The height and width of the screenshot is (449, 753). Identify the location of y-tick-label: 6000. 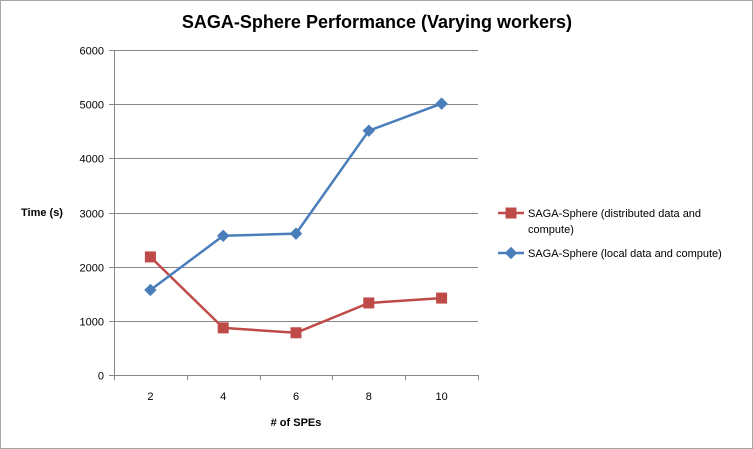
(92, 52).